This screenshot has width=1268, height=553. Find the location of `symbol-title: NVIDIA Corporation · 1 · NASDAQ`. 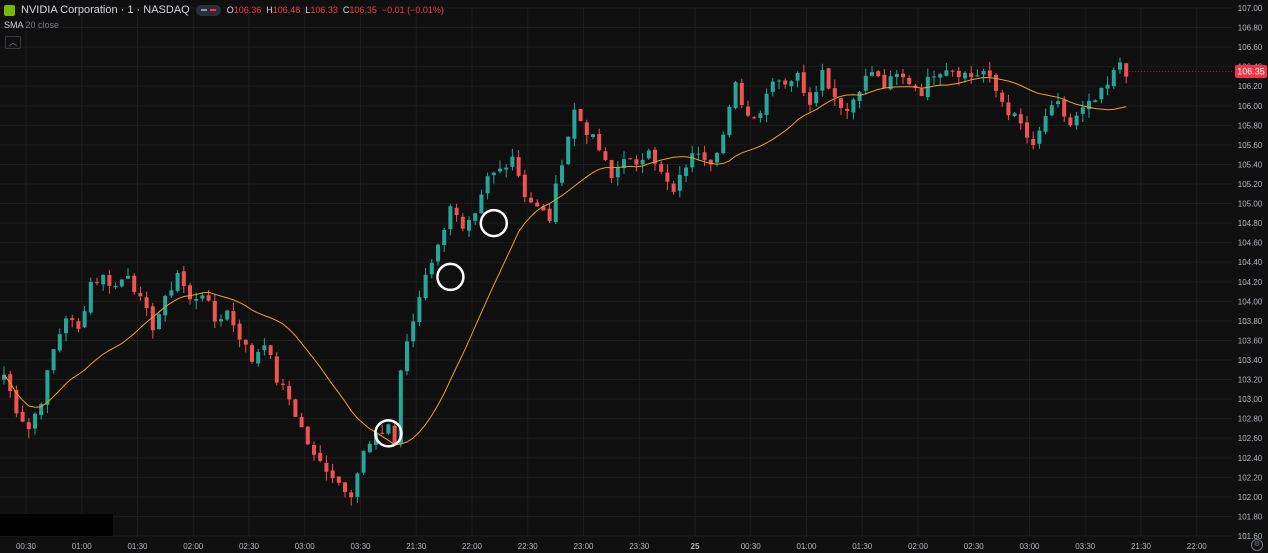

symbol-title: NVIDIA Corporation · 1 · NASDAQ is located at coordinates (105, 10).